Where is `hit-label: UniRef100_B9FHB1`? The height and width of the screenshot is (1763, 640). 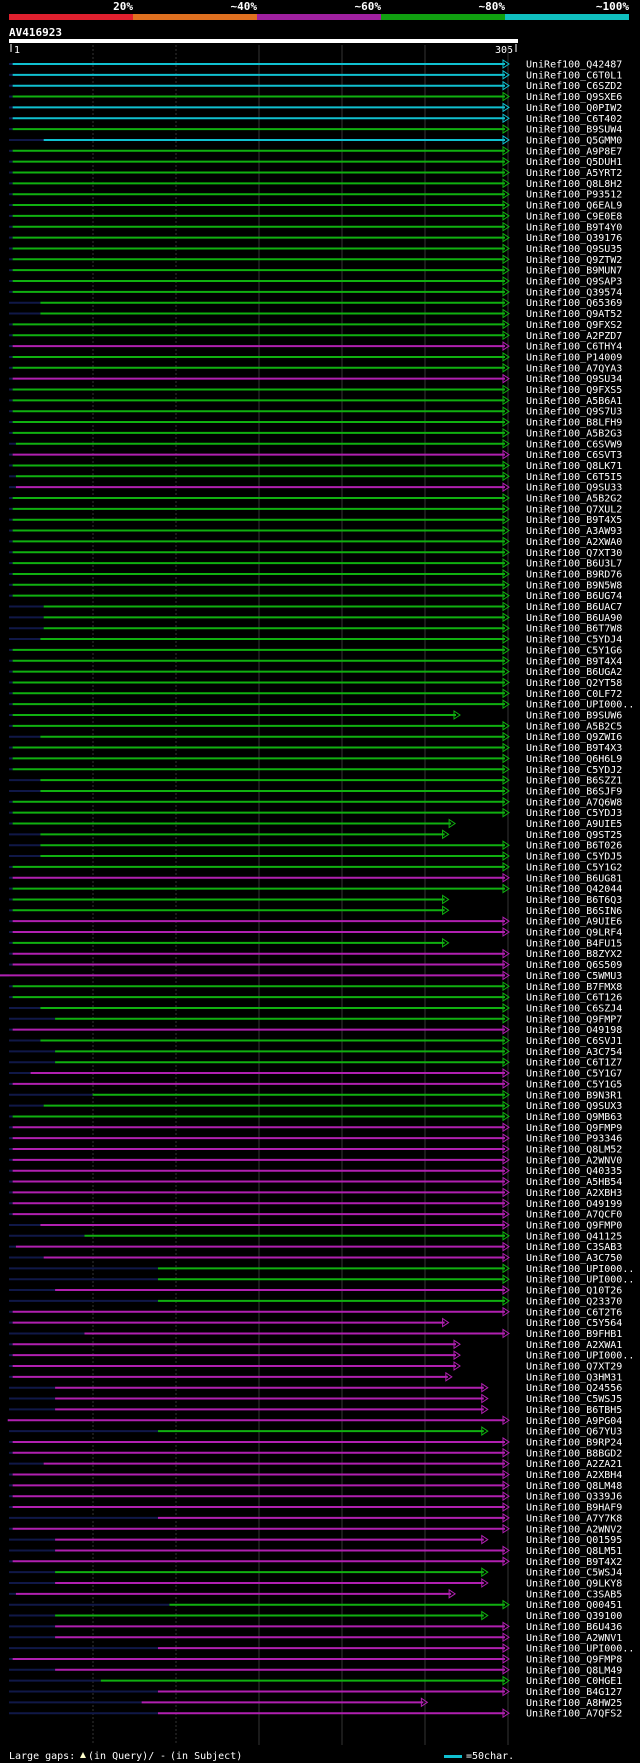
hit-label: UniRef100_B9FHB1 is located at coordinates (574, 1334).